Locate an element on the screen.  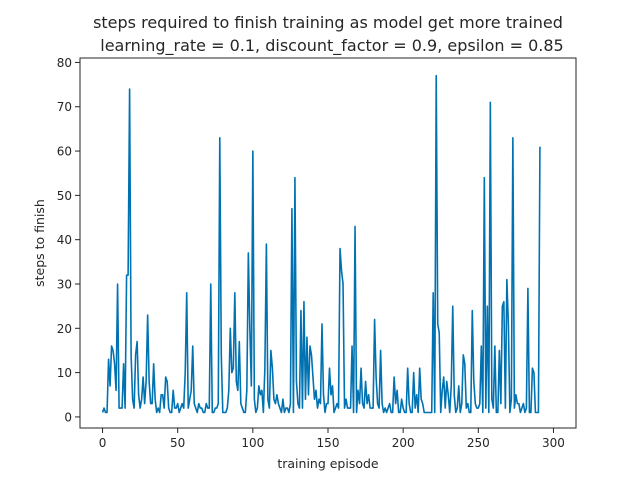
y-axis-ticks: 0 10 20 30 40 50 60 70 80 is located at coordinates (68, 240).